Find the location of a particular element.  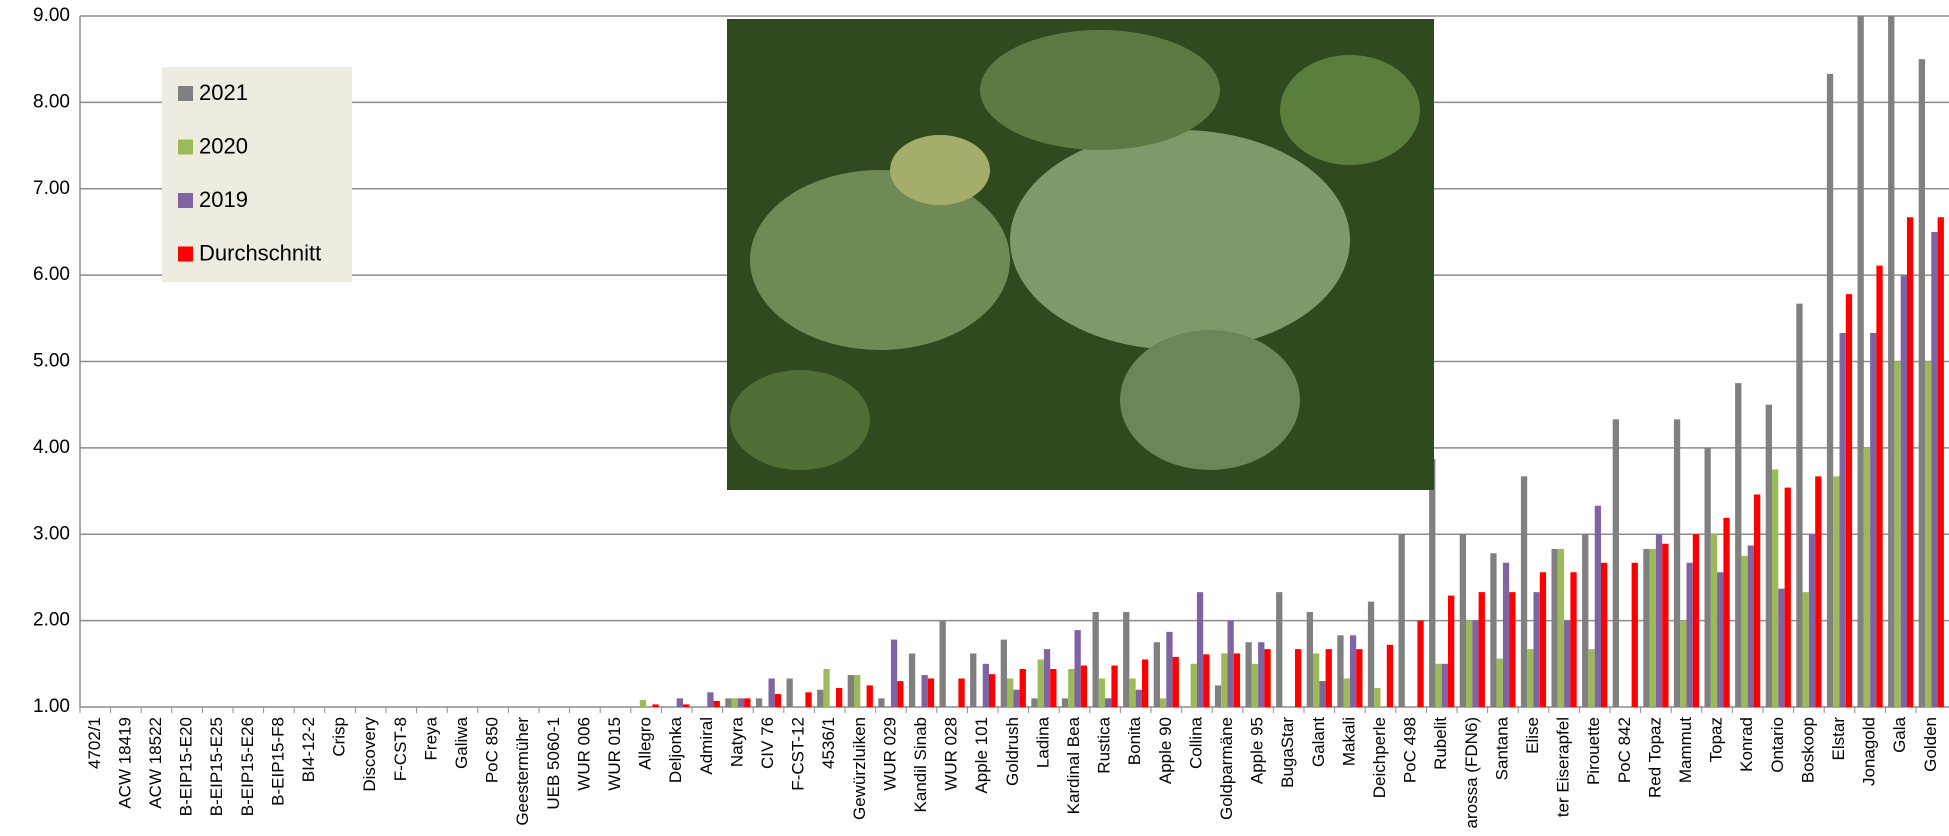

legend-label: 2019 is located at coordinates (223, 199).